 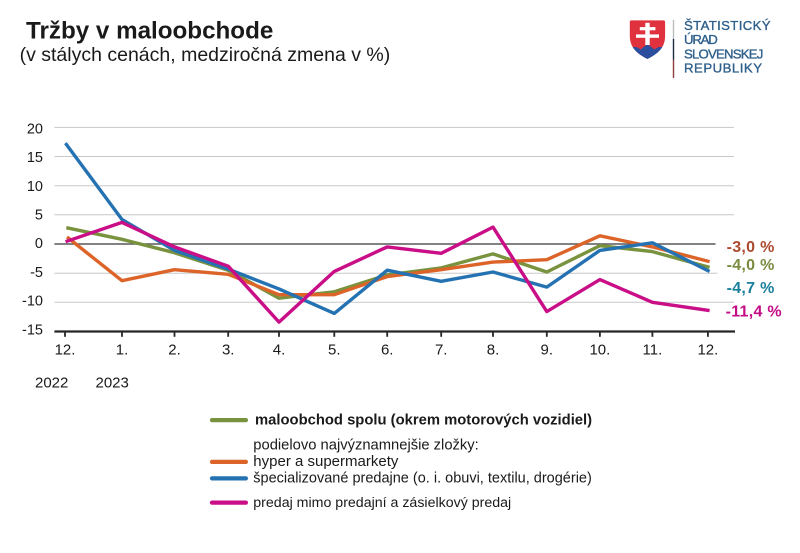 What do you see at coordinates (35, 158) in the screenshot?
I see `svg-text: 15` at bounding box center [35, 158].